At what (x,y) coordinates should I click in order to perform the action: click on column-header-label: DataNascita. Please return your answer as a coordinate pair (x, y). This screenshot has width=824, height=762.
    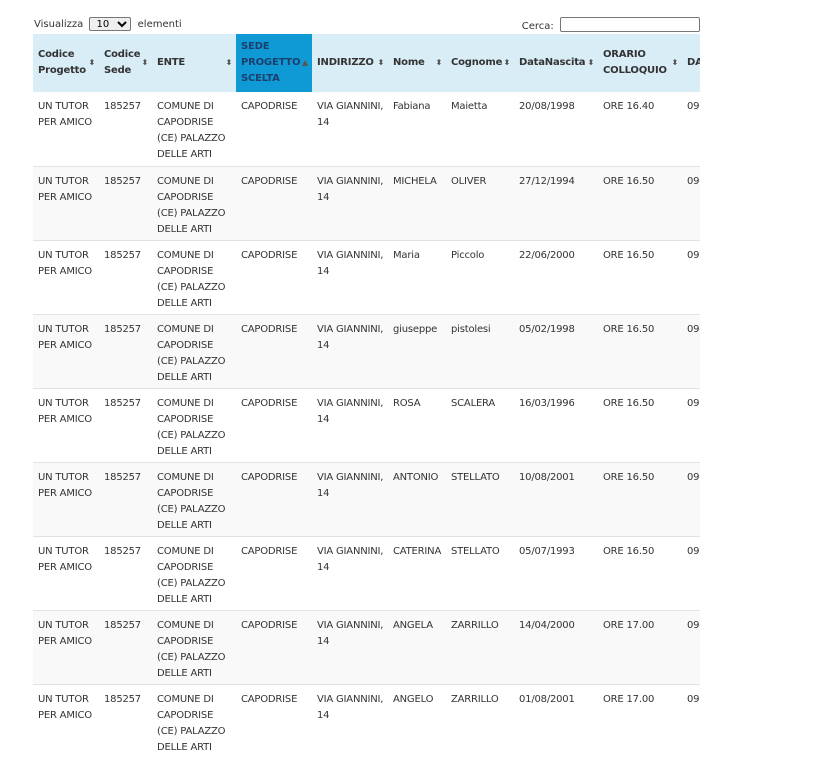
    Looking at the image, I should click on (552, 62).